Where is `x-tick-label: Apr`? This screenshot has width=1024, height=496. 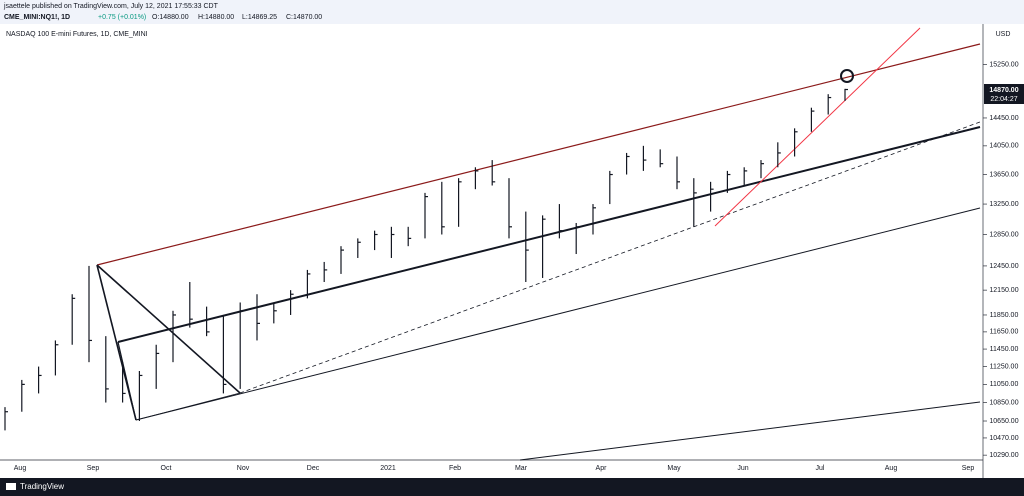 x-tick-label: Apr is located at coordinates (602, 468).